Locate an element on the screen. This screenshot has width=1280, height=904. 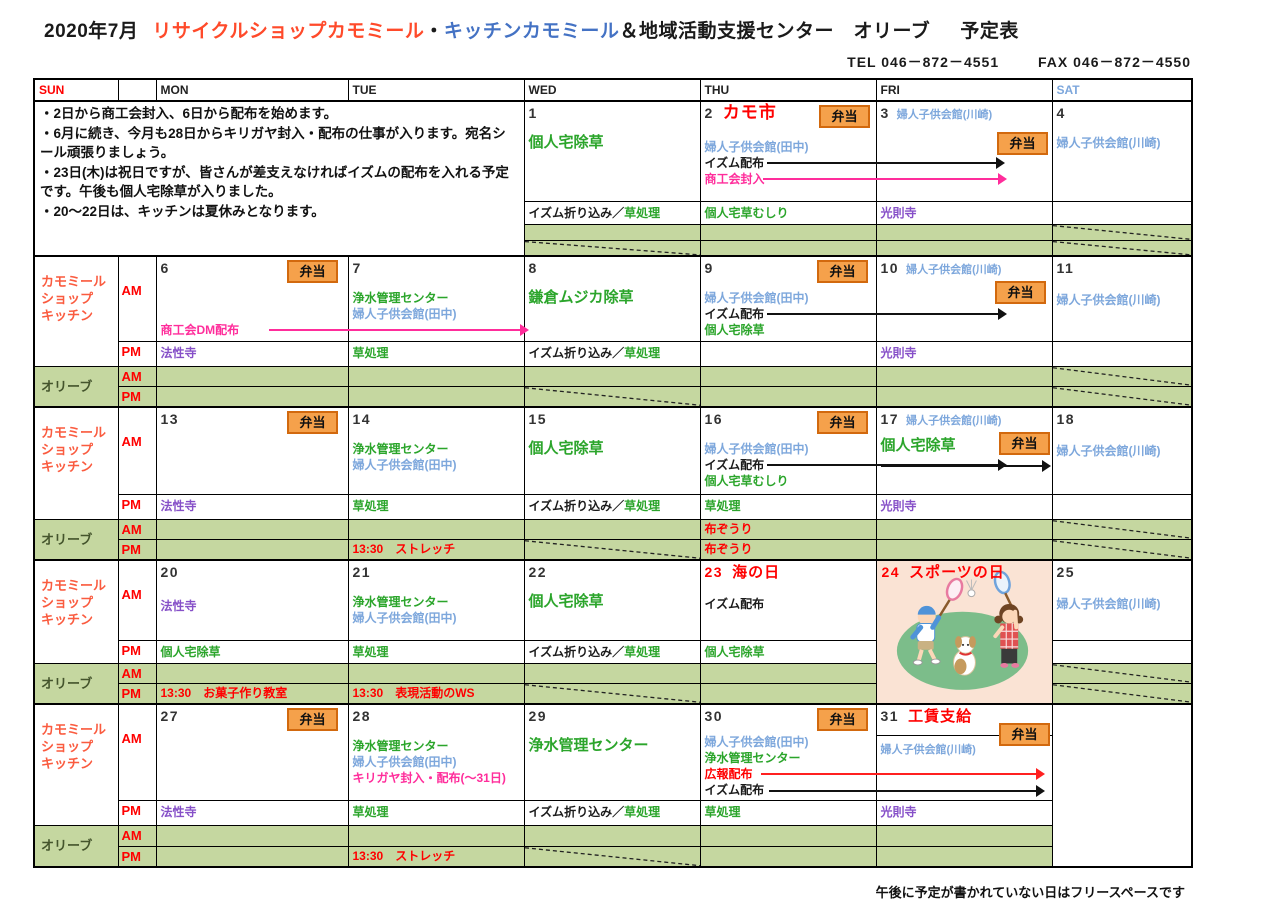
day-number: 20 is located at coordinates (170, 572).